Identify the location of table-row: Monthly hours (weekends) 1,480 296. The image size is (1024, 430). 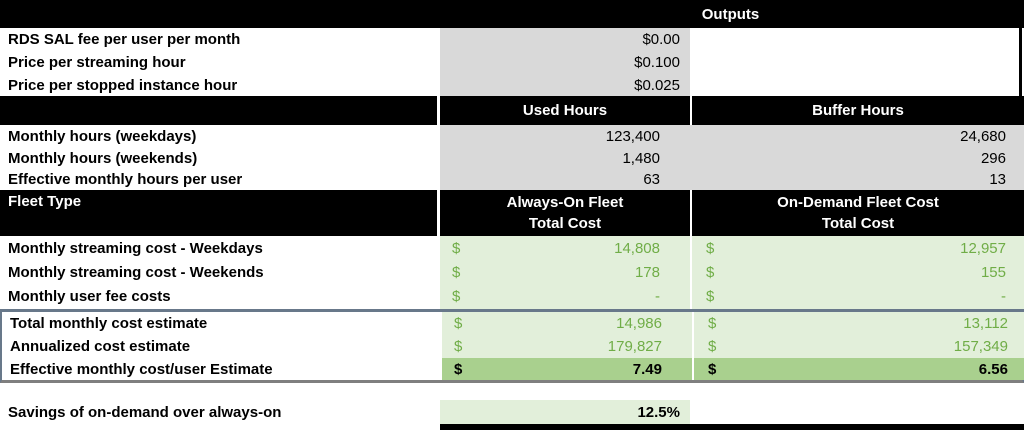
(512, 158).